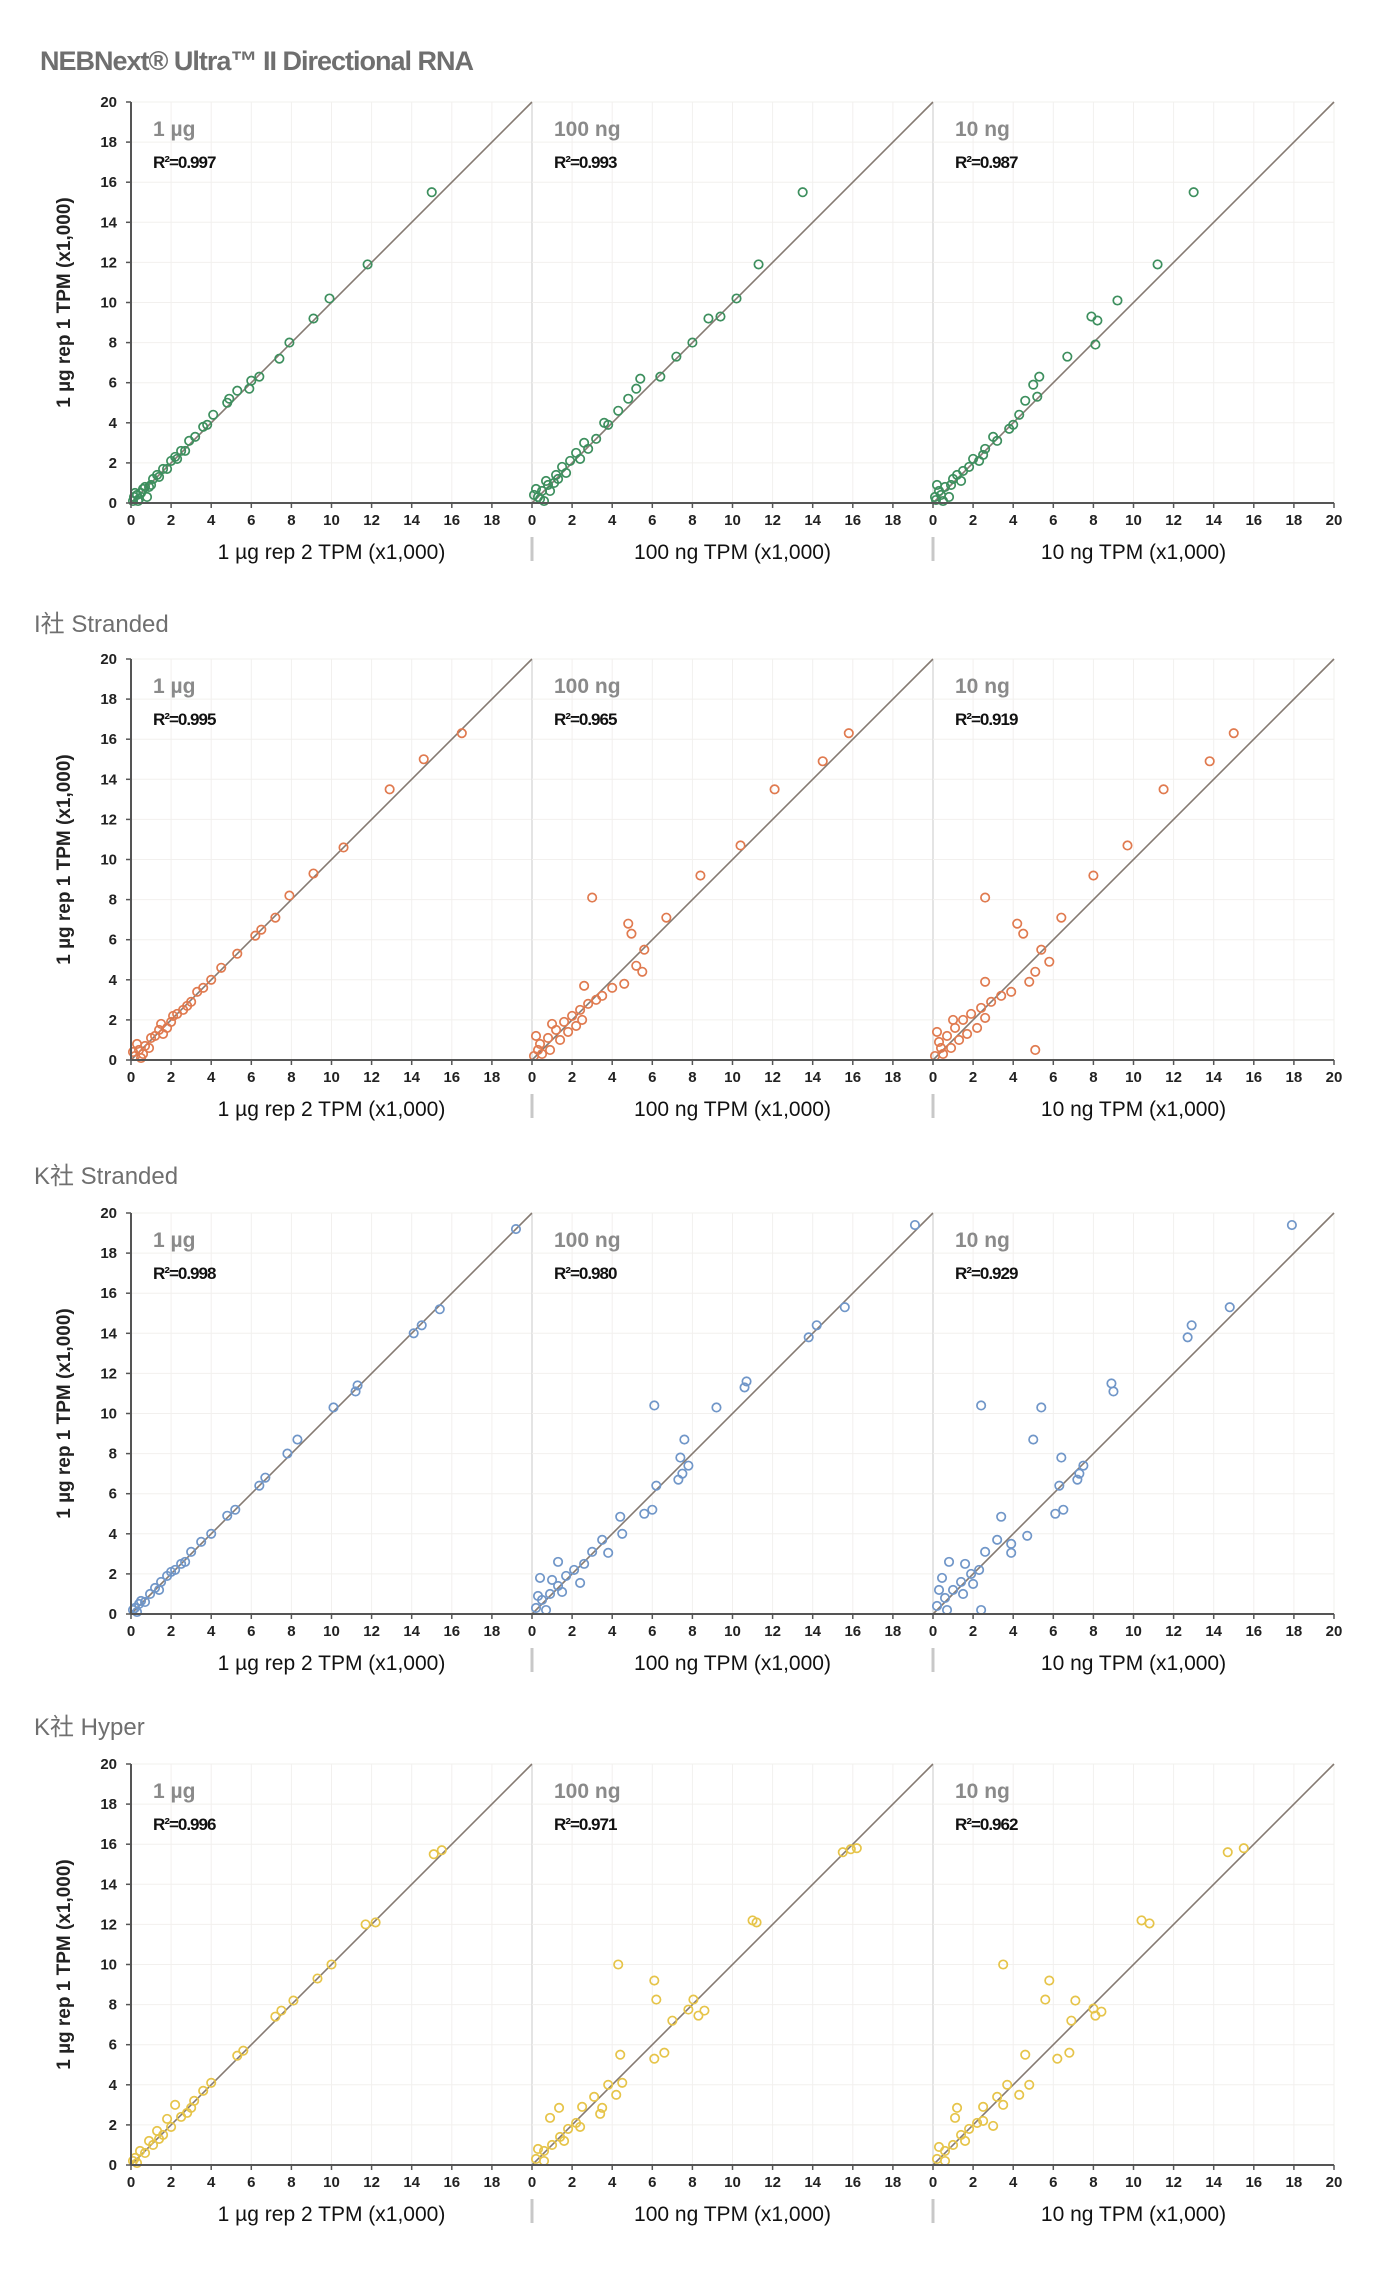  I want to click on x-tick-label: 12, so click(371, 2182).